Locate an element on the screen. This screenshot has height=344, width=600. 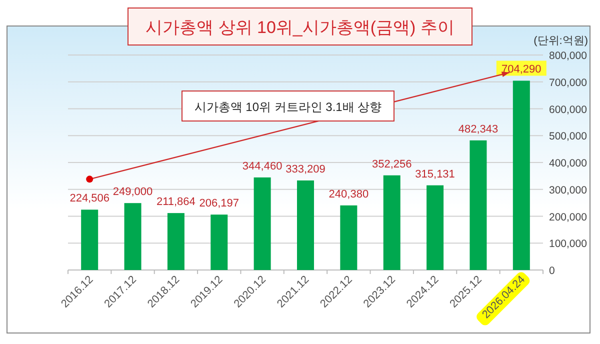
y-tick-label: 200,000 is located at coordinates (568, 217).